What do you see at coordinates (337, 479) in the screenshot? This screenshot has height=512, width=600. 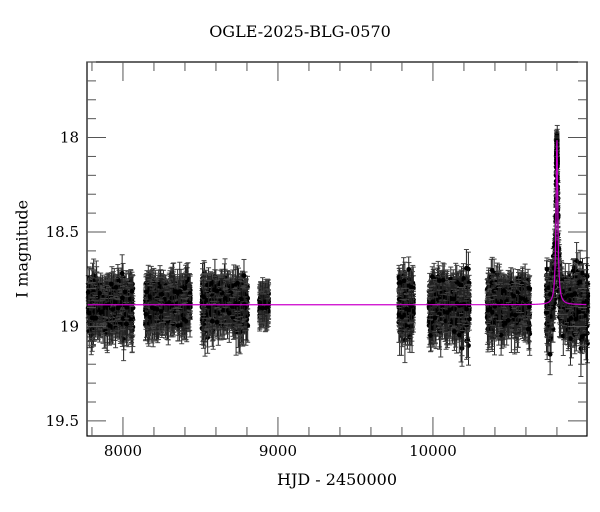 I see `x-axis-label: HJD - 2450000` at bounding box center [337, 479].